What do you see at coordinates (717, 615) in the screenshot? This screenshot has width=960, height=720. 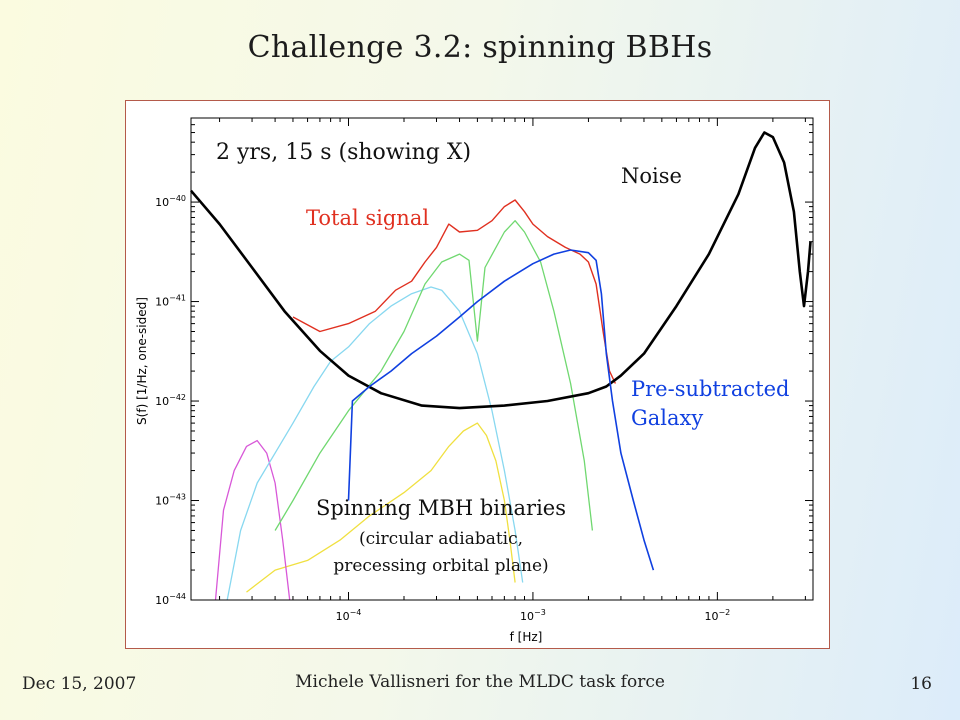 I see `x-tick-label: 10⁻²` at bounding box center [717, 615].